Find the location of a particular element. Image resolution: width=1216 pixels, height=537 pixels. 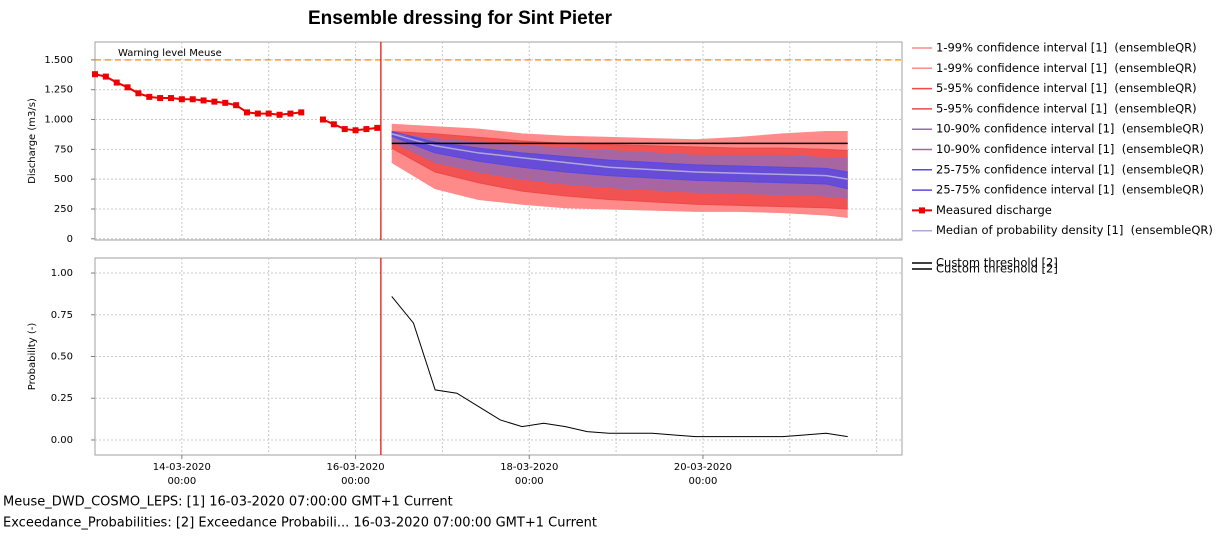

y-tick-label: 1.500 is located at coordinates (58, 60).